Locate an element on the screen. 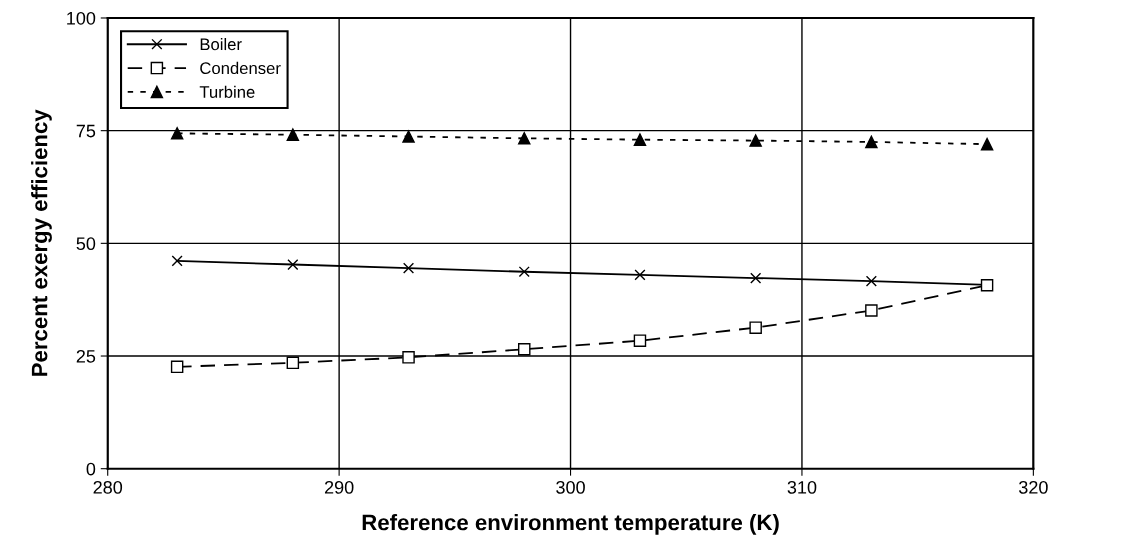 This screenshot has width=1122, height=545. y-tick-label: 25 is located at coordinates (86, 356).